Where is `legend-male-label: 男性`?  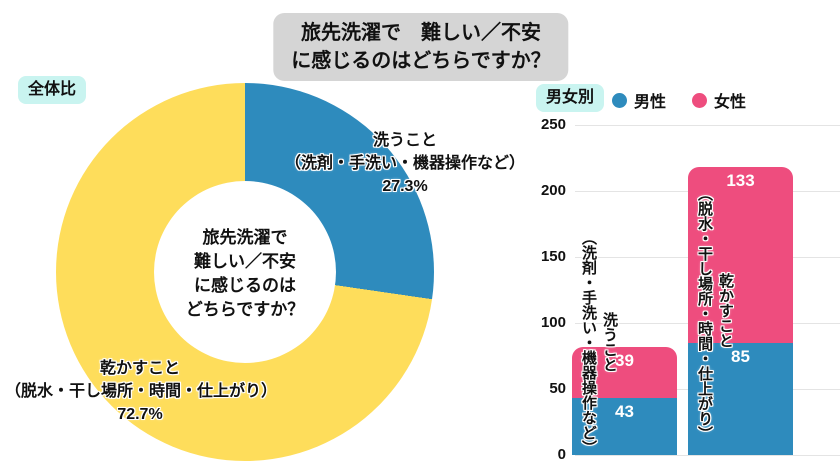
legend-male-label: 男性 is located at coordinates (650, 102).